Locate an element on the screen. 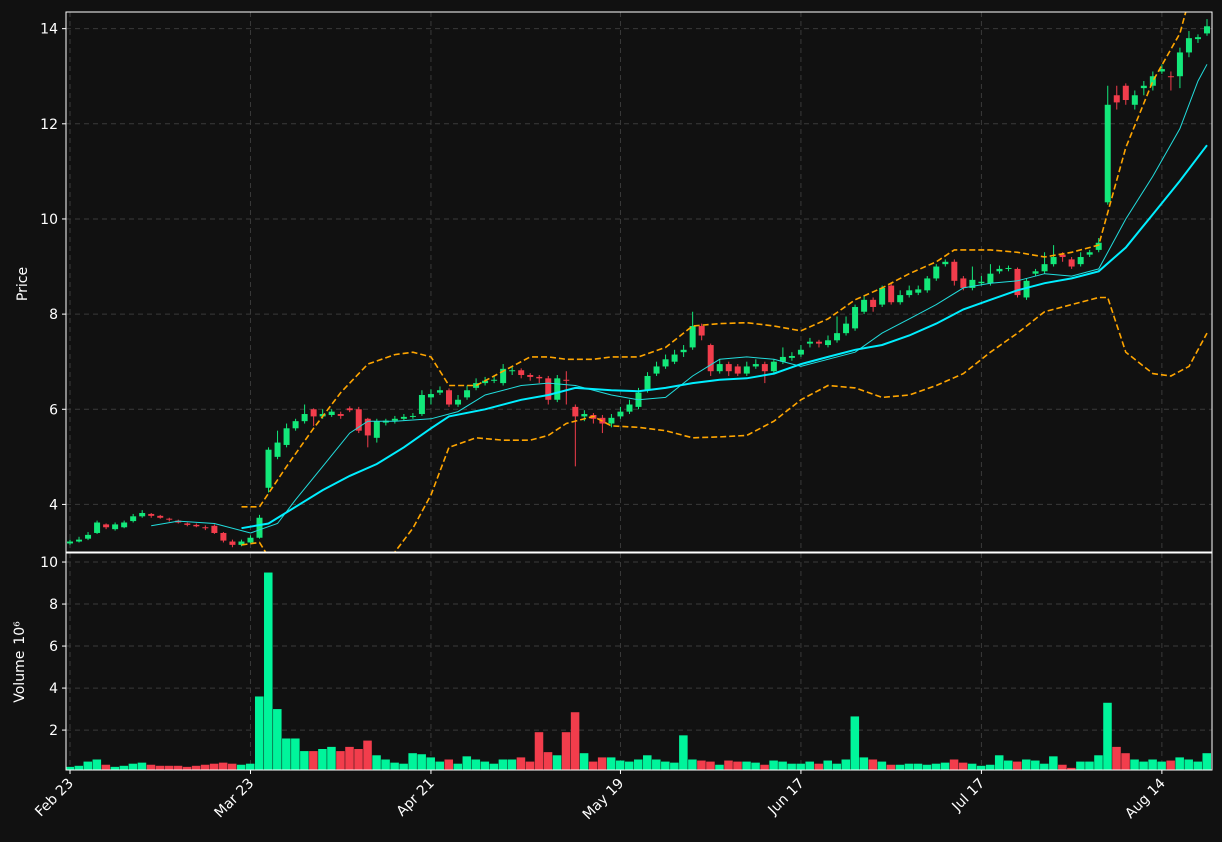  y-tick-label: 2 is located at coordinates (53, 731).